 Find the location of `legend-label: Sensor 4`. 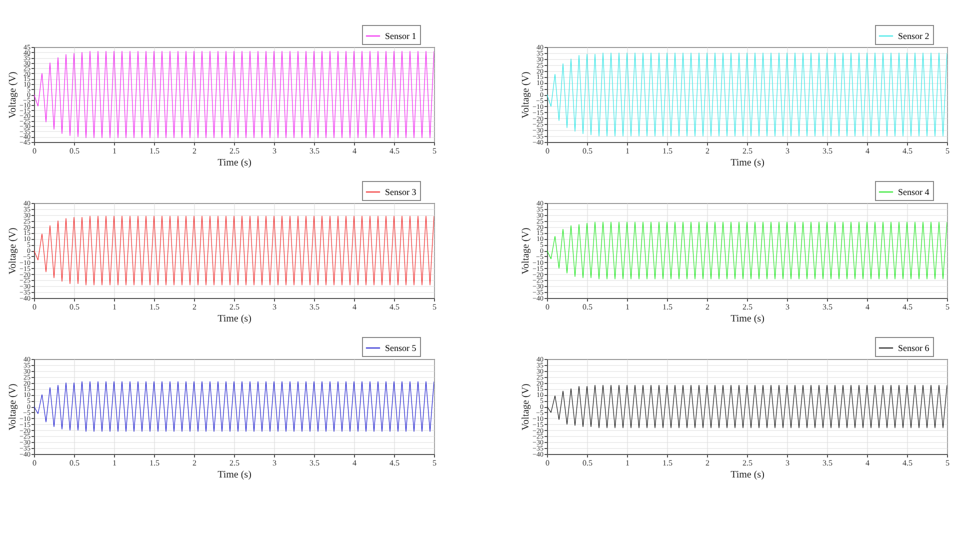

legend-label: Sensor 4 is located at coordinates (914, 192).